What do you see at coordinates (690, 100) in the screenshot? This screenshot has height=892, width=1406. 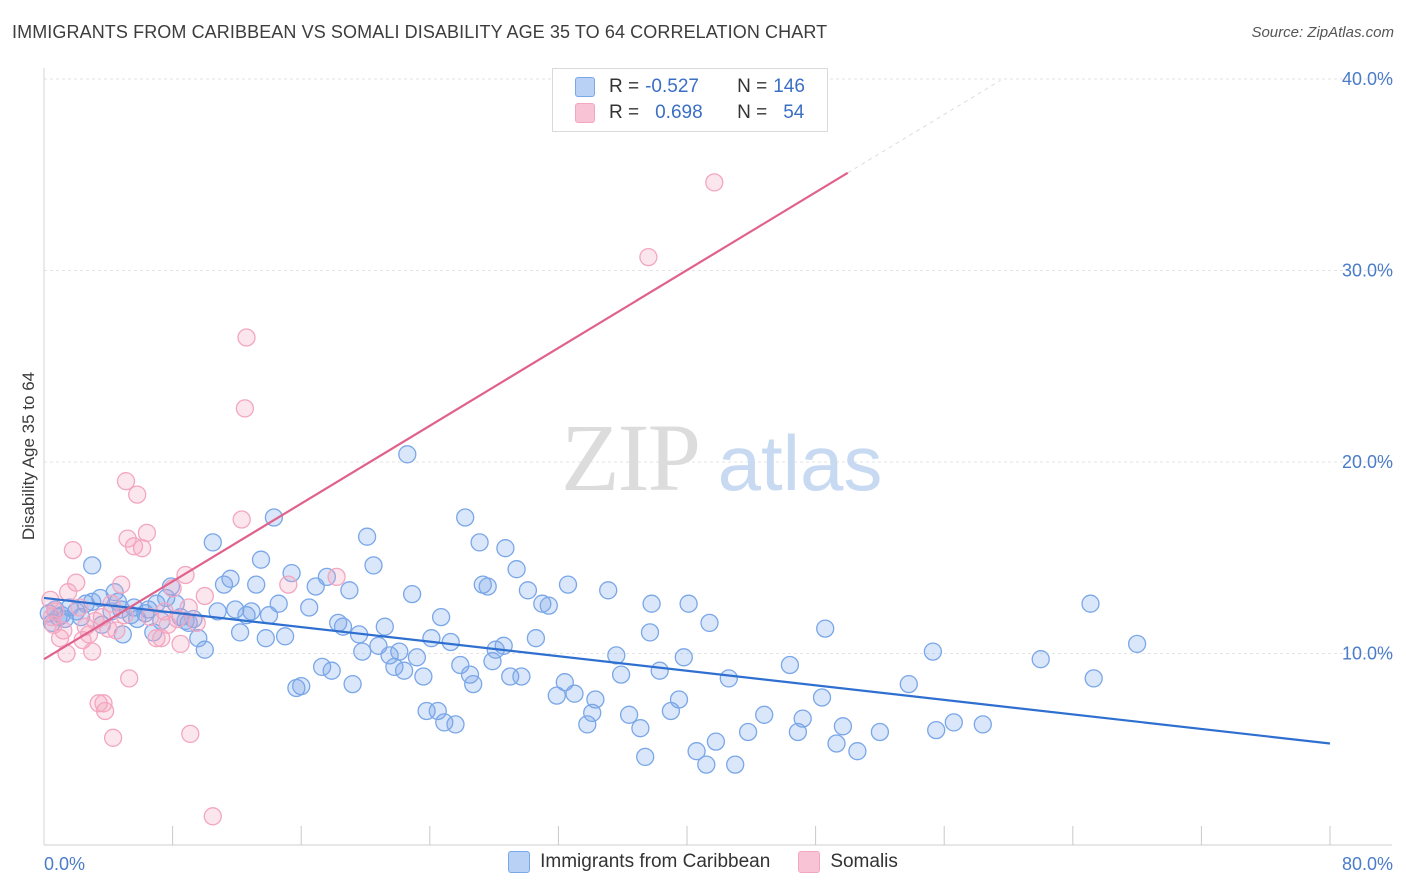 I see `correlation-legend: R = -0.527 N = 146 R = 0.698 N = 54` at bounding box center [690, 100].